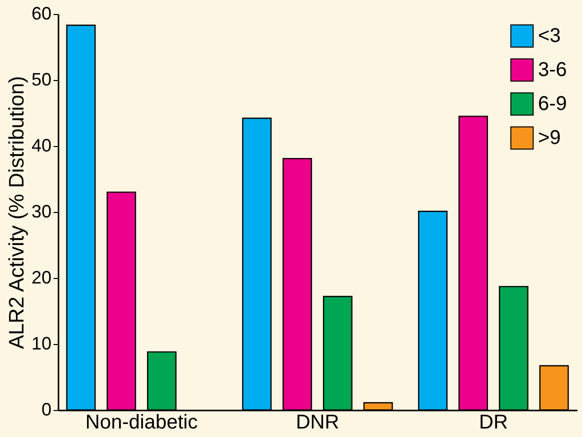 The image size is (582, 437). Describe the element at coordinates (41, 278) in the screenshot. I see `y-tick-label: 20` at that location.